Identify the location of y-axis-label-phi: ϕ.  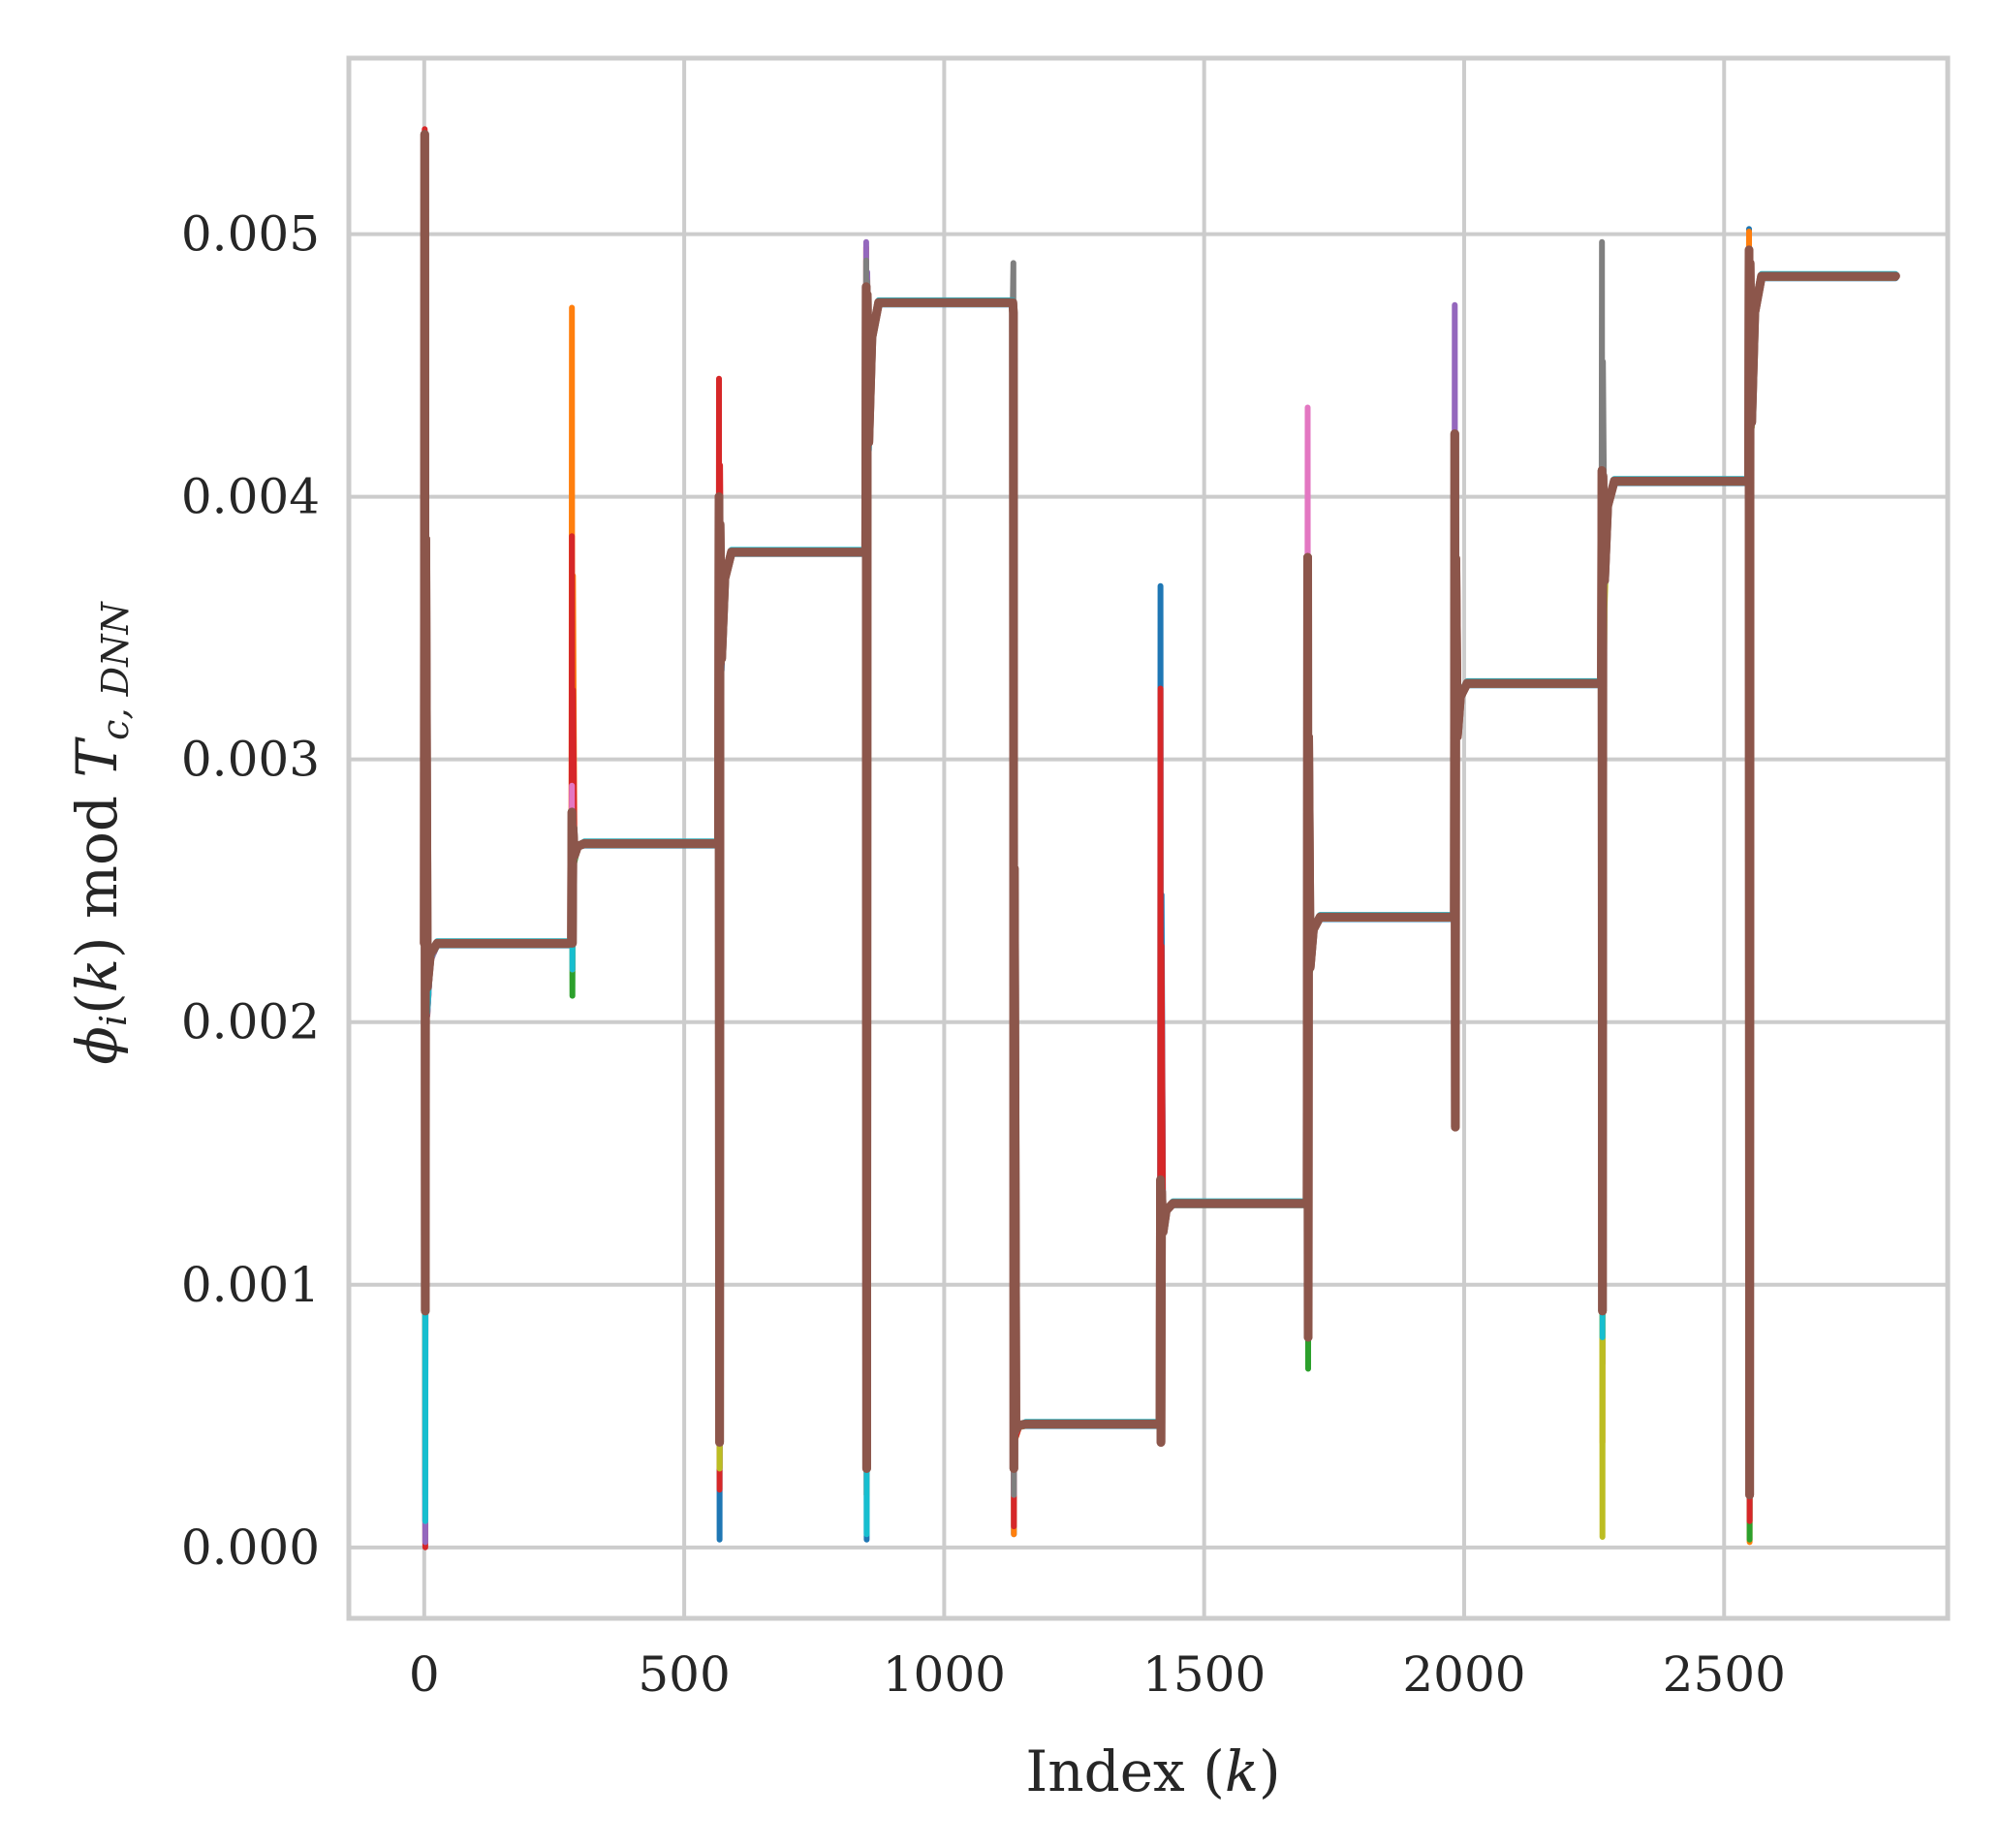
(97, 1045).